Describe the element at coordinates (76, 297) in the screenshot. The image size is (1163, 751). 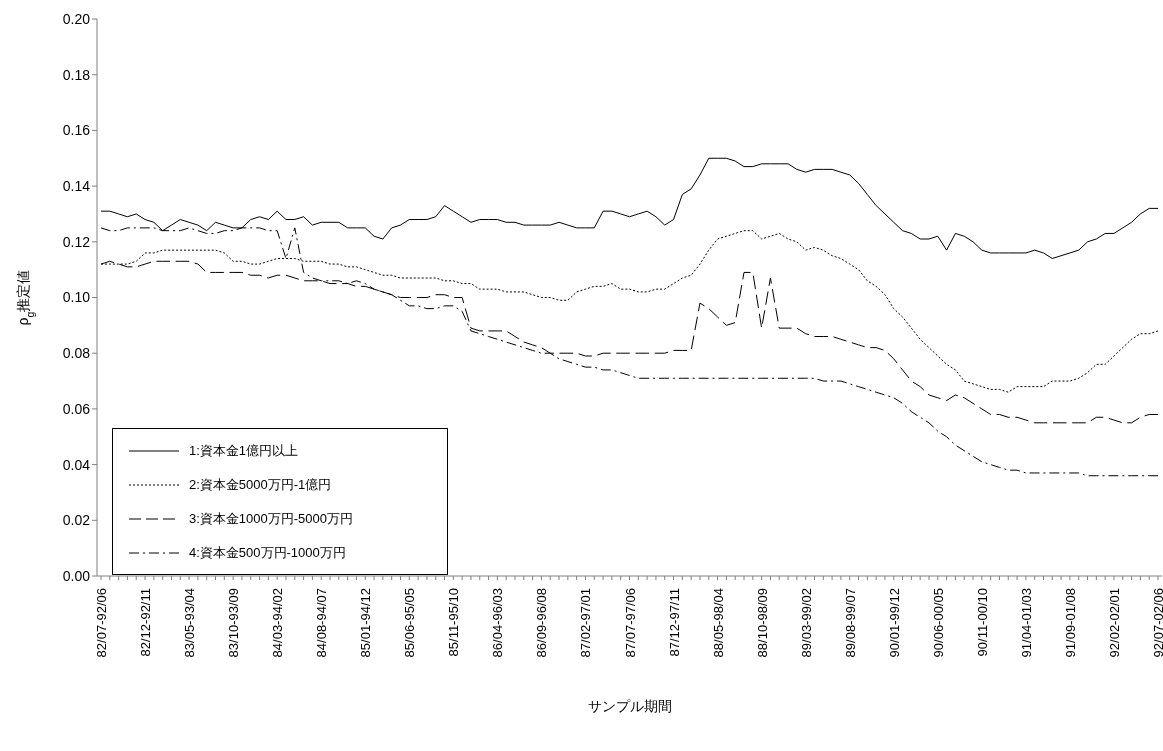
I see `y-tick-label: 0.10` at that location.